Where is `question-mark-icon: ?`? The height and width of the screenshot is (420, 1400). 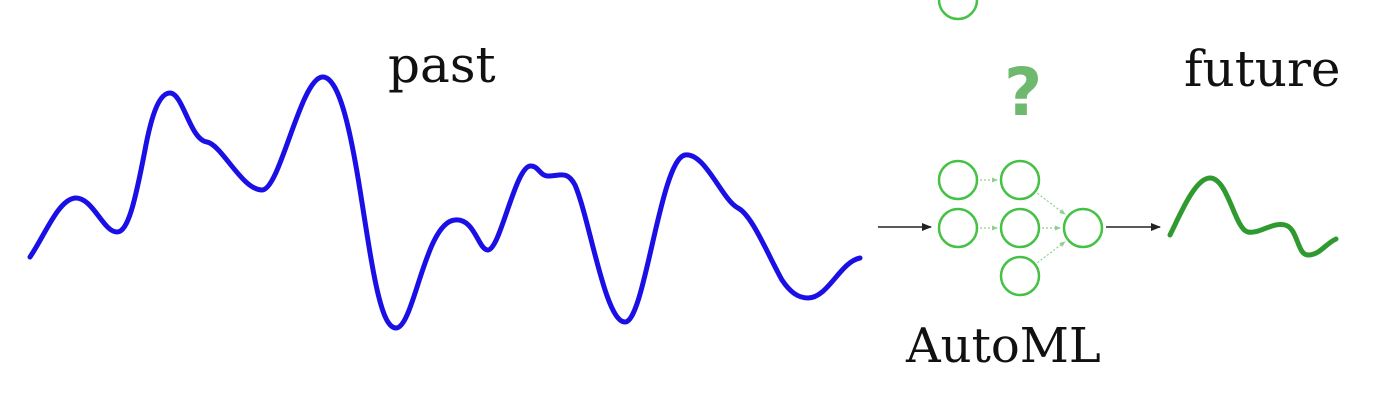
question-mark-icon: ? is located at coordinates (1023, 92).